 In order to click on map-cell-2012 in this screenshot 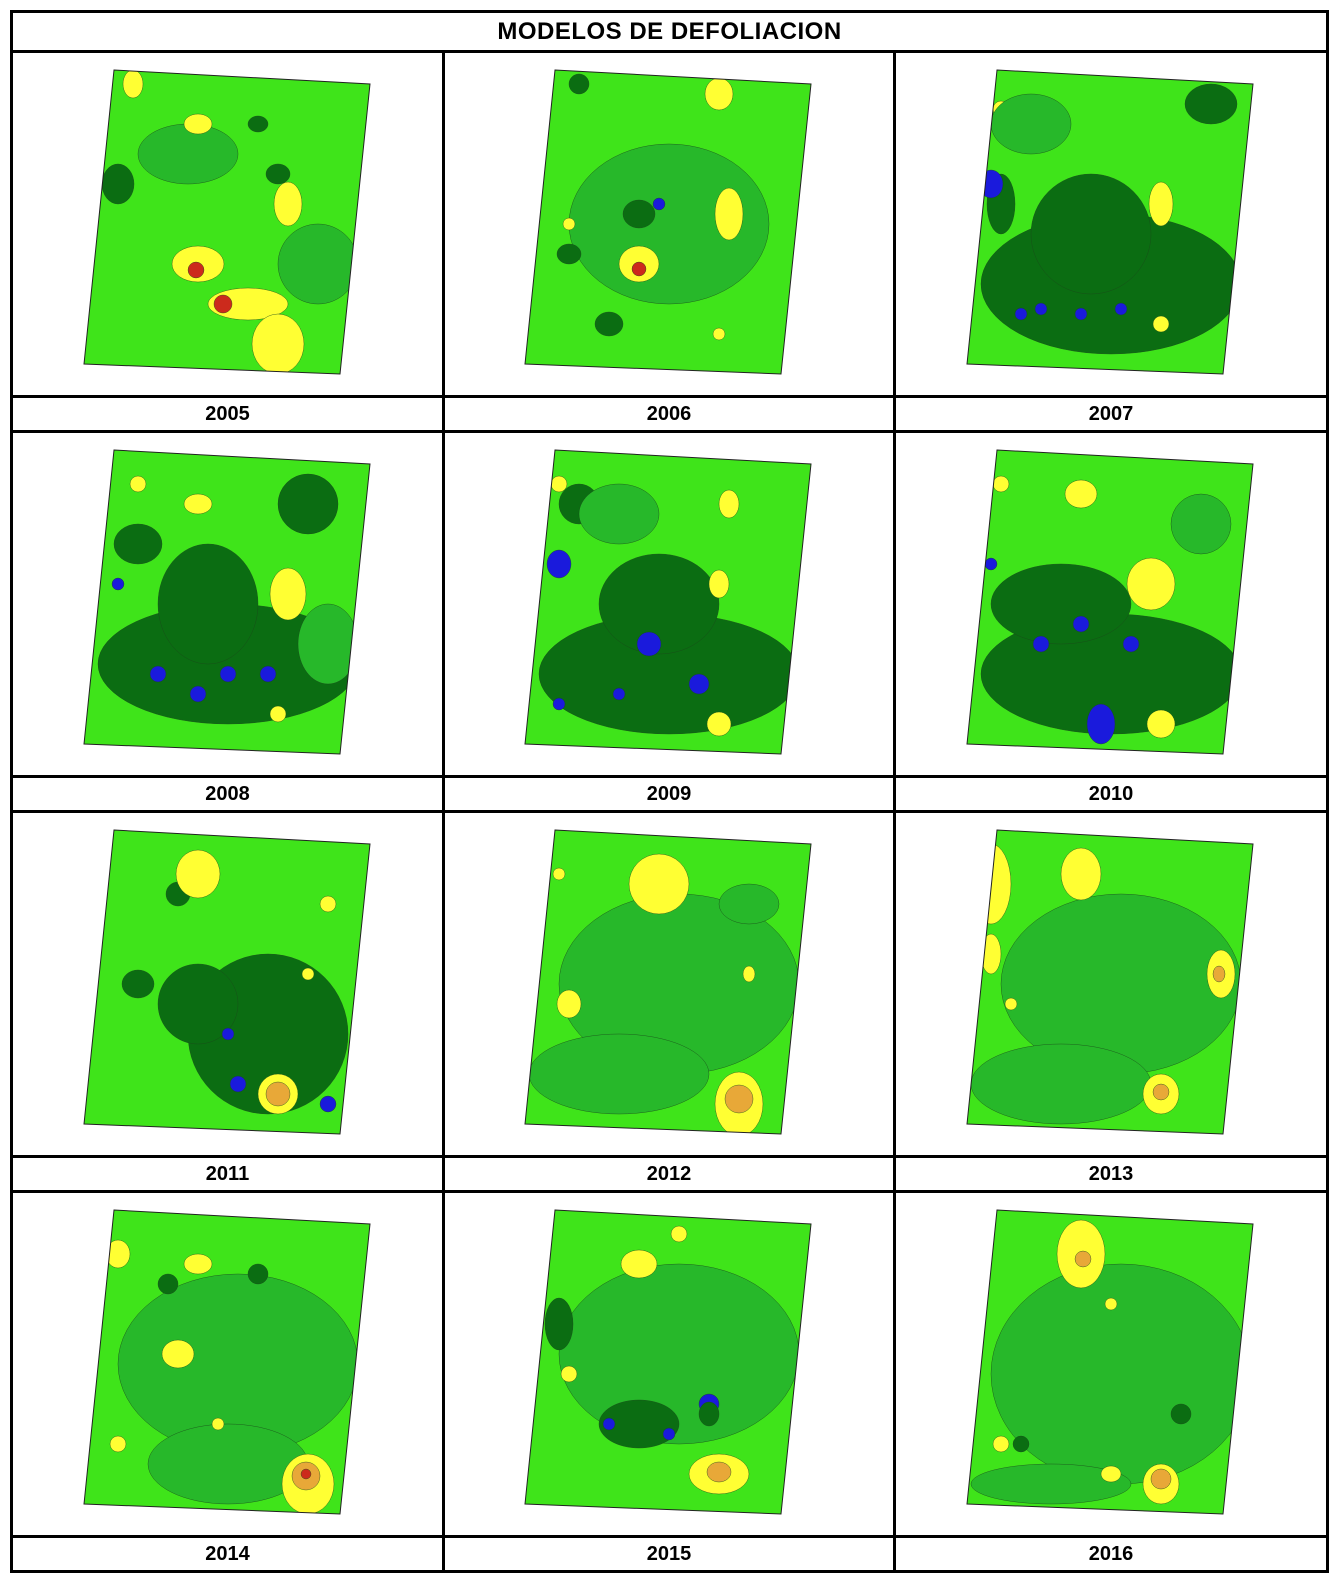, I will do `click(669, 984)`.